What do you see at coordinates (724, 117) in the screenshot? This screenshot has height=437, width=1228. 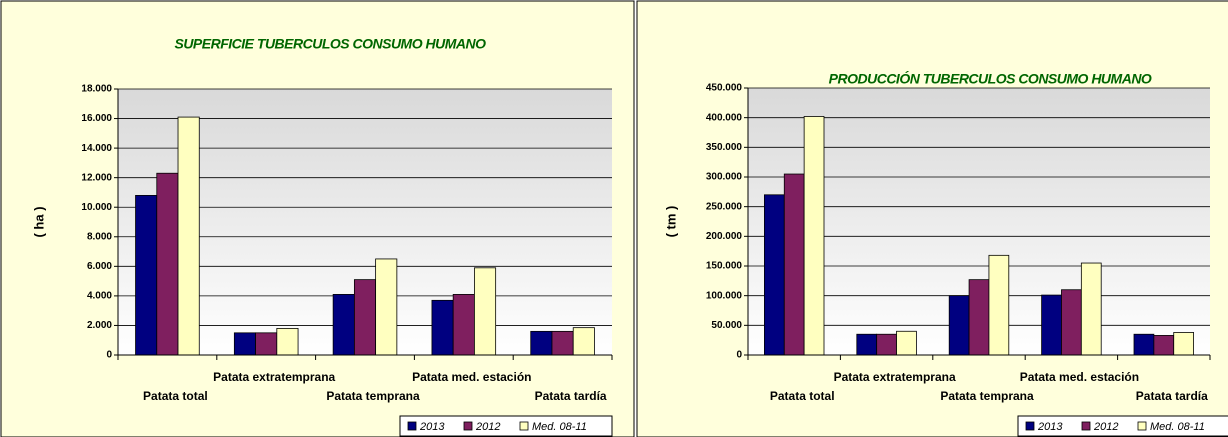 I see `y-tick-label: 400.000` at bounding box center [724, 117].